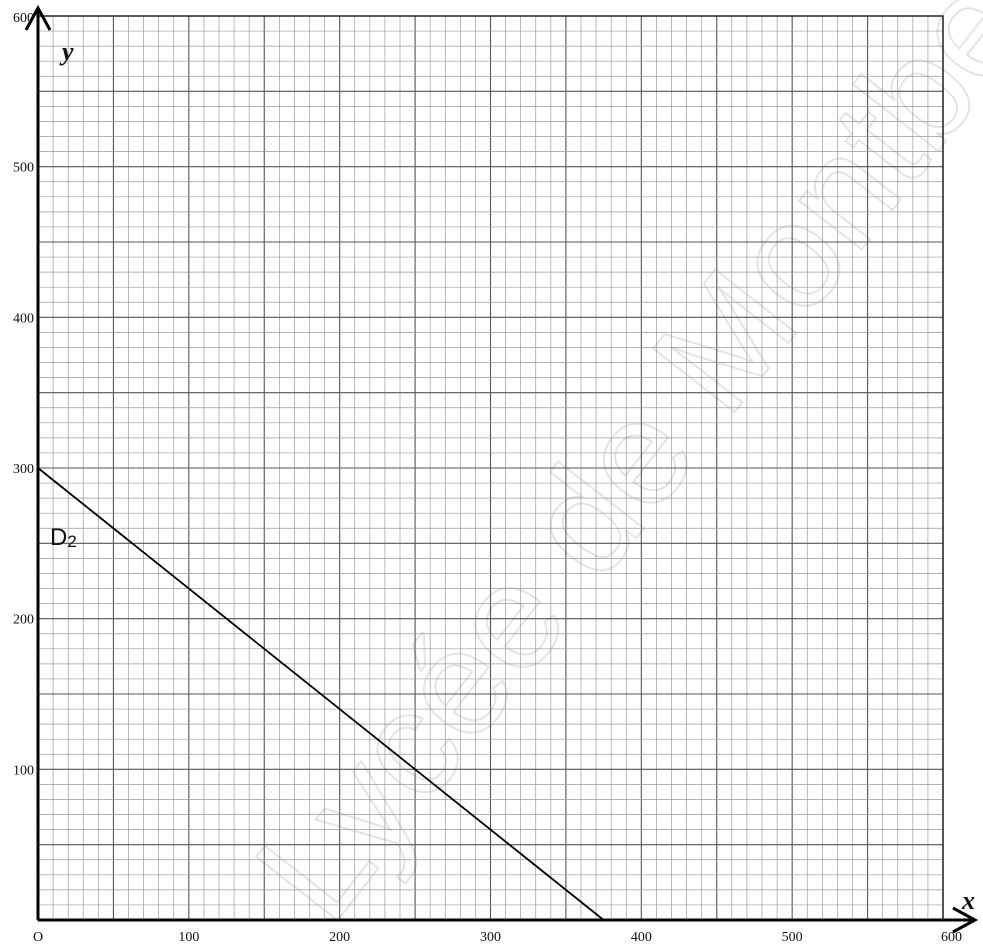 The width and height of the screenshot is (983, 948). I want to click on x-tick-label: 500, so click(792, 937).